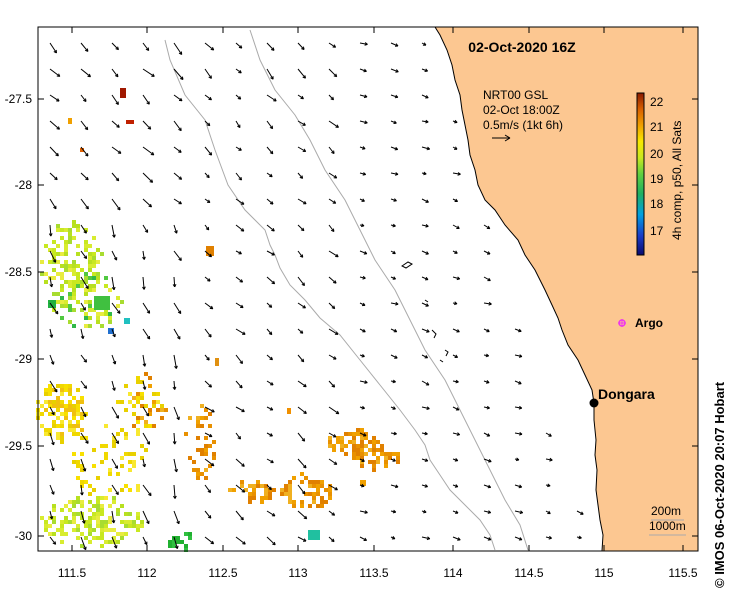  Describe the element at coordinates (682, 573) in the screenshot. I see `x-tick-label: 115.5` at that location.